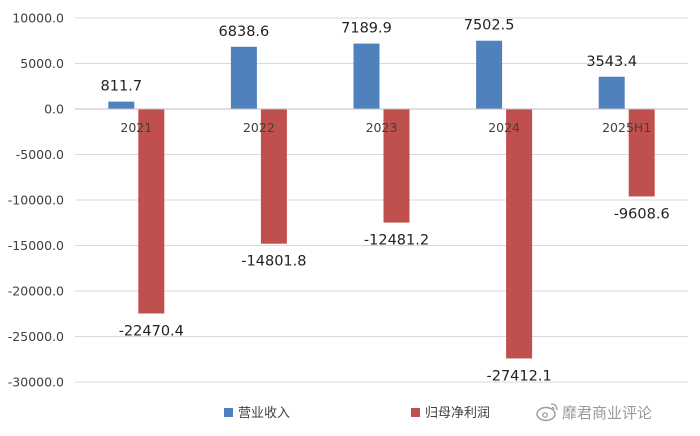 The height and width of the screenshot is (436, 700). Describe the element at coordinates (547, 412) in the screenshot. I see `weibo-icon` at that location.